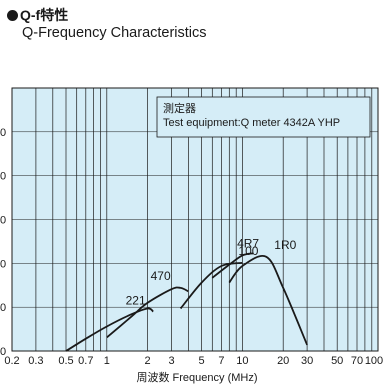 The height and width of the screenshot is (385, 386). Describe the element at coordinates (268, 300) in the screenshot. I see `series-line-1R0` at that location.